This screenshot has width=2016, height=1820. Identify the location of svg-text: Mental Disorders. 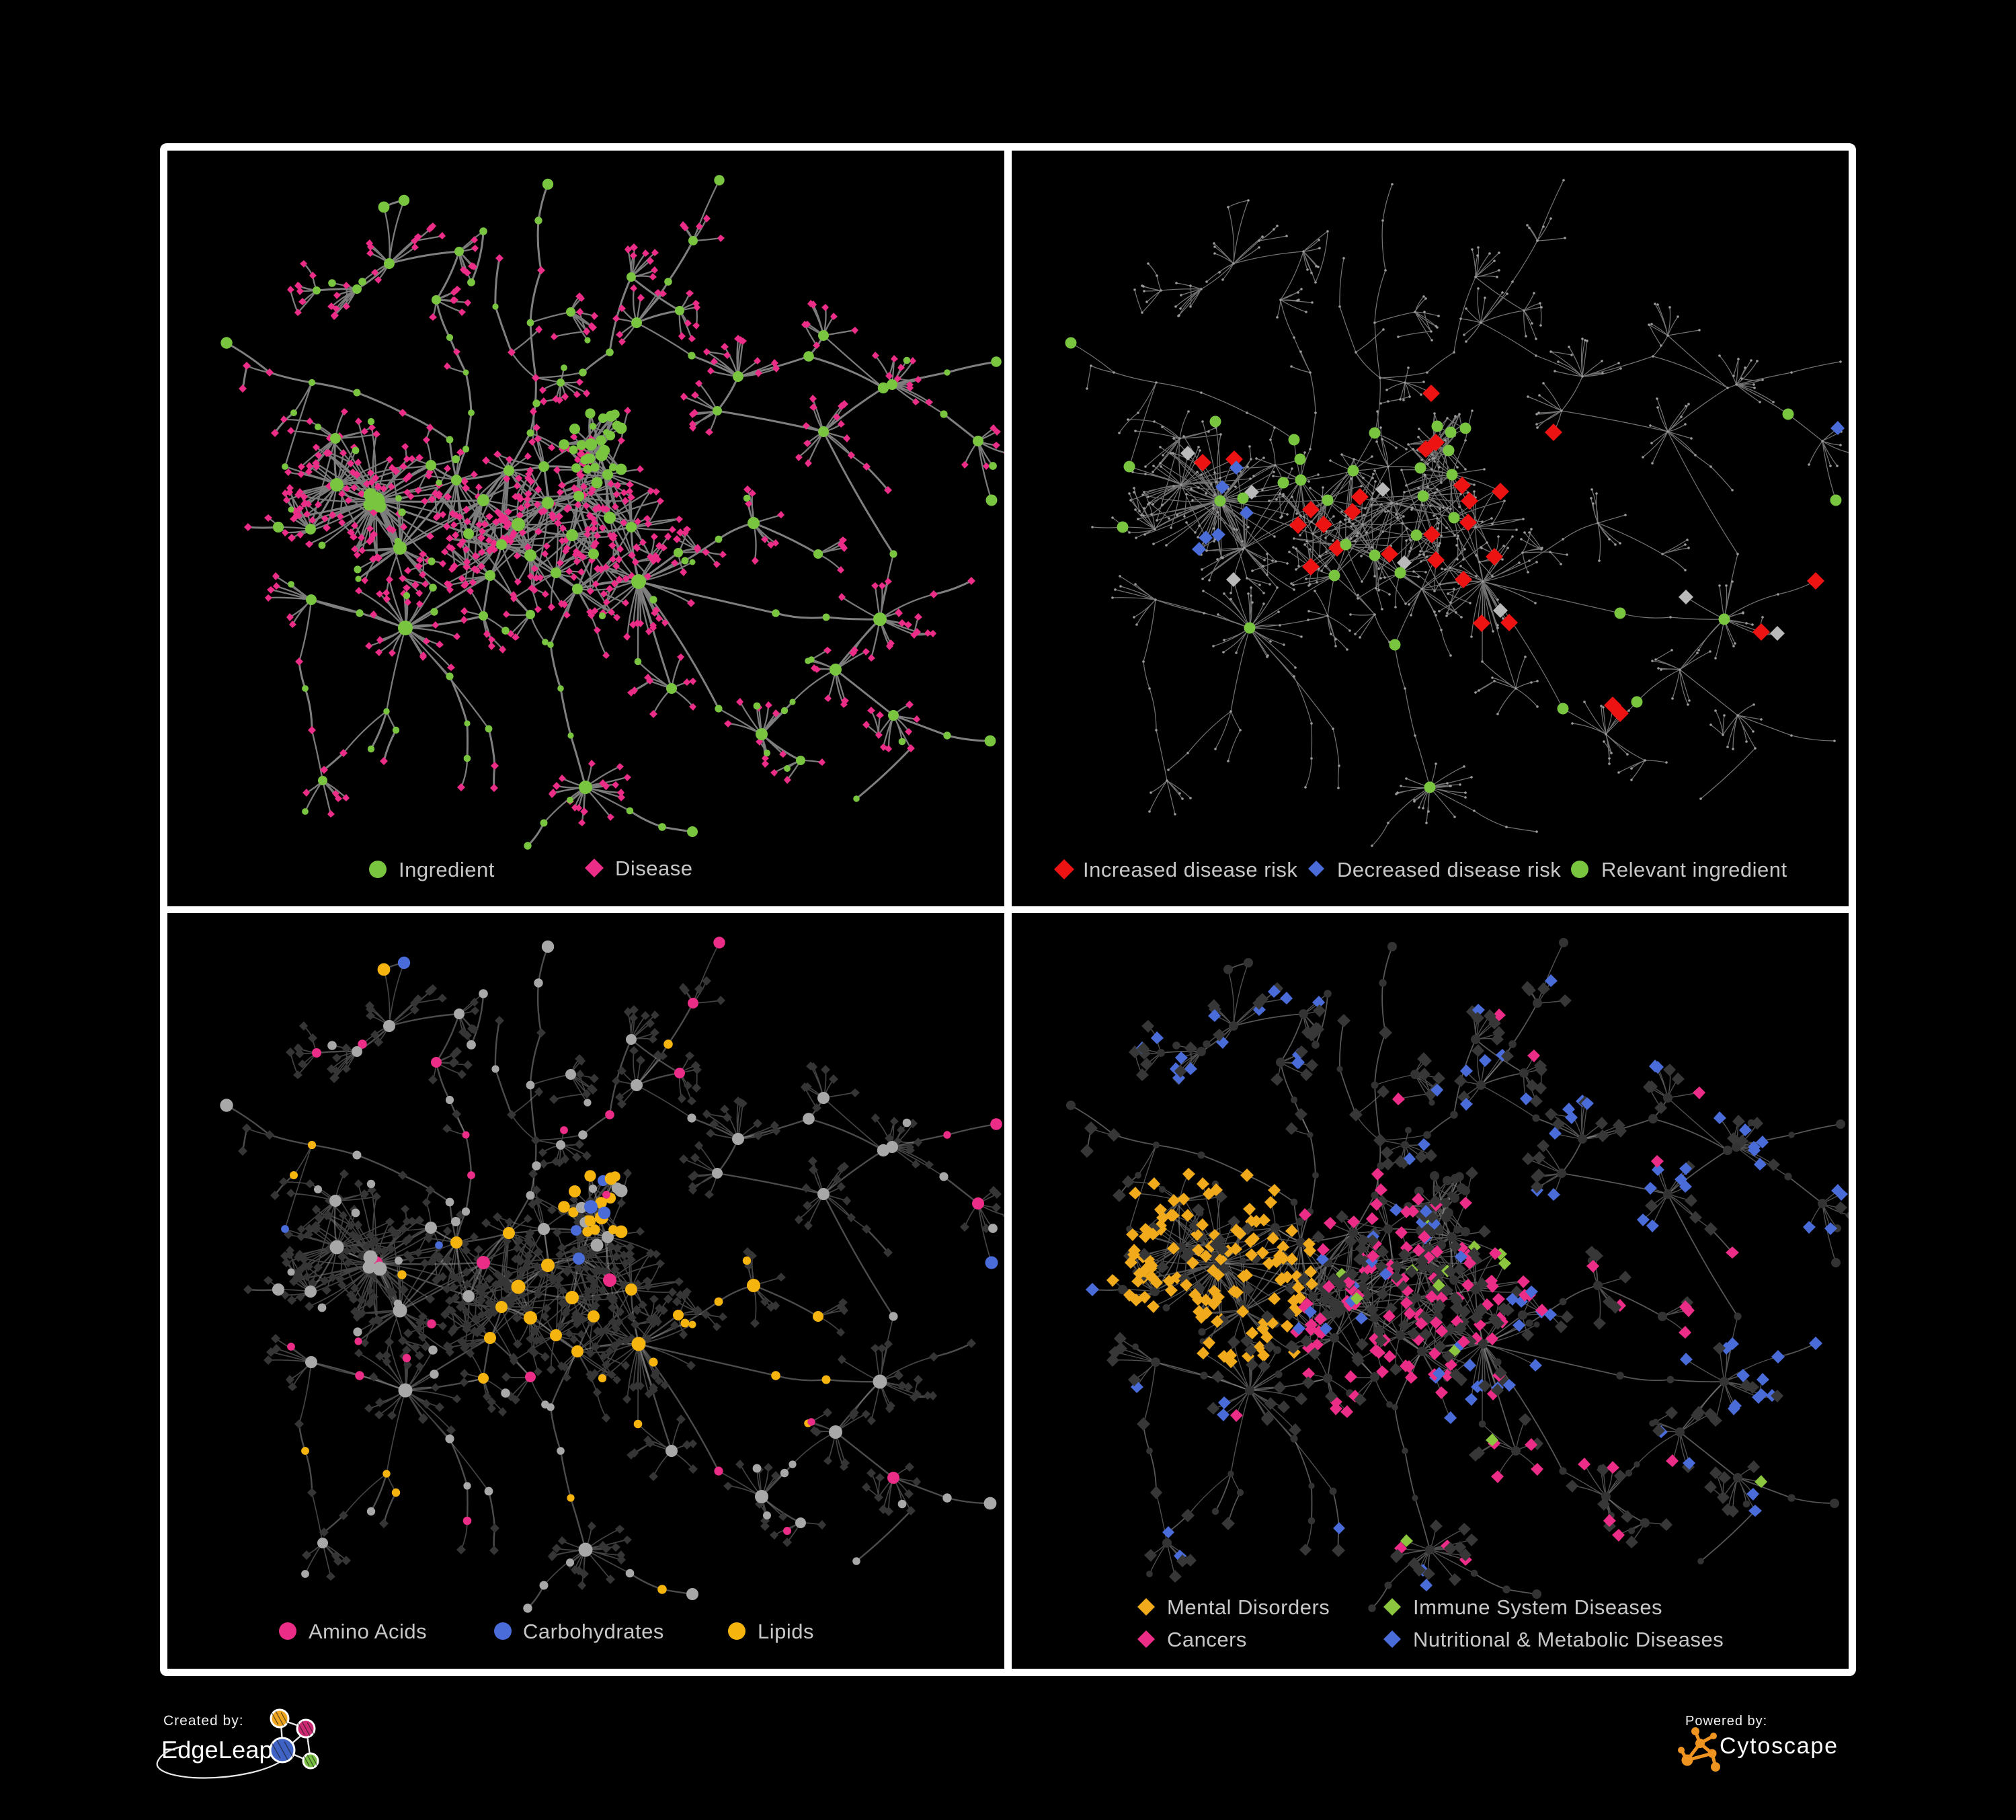
(1248, 1607).